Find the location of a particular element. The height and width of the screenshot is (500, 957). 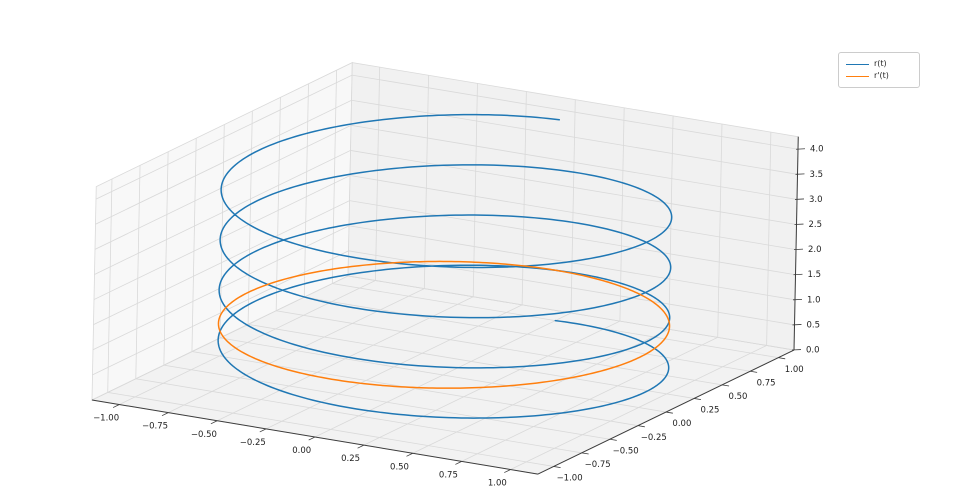

legend: r(t) r'(t) is located at coordinates (879, 70).